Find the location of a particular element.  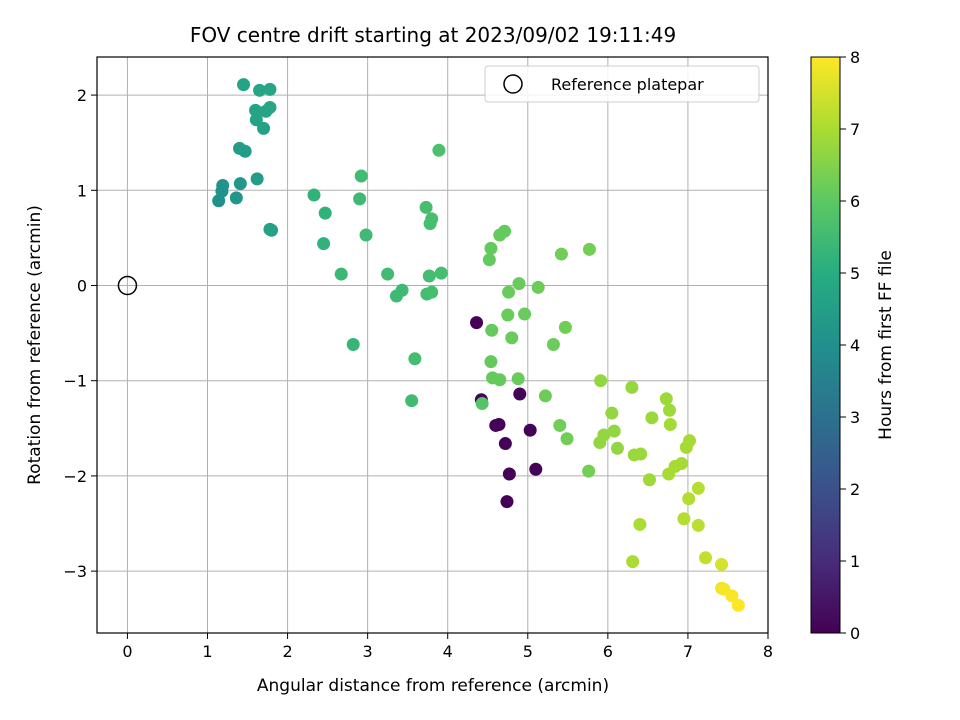

x-tick-label: 0 is located at coordinates (127, 651).